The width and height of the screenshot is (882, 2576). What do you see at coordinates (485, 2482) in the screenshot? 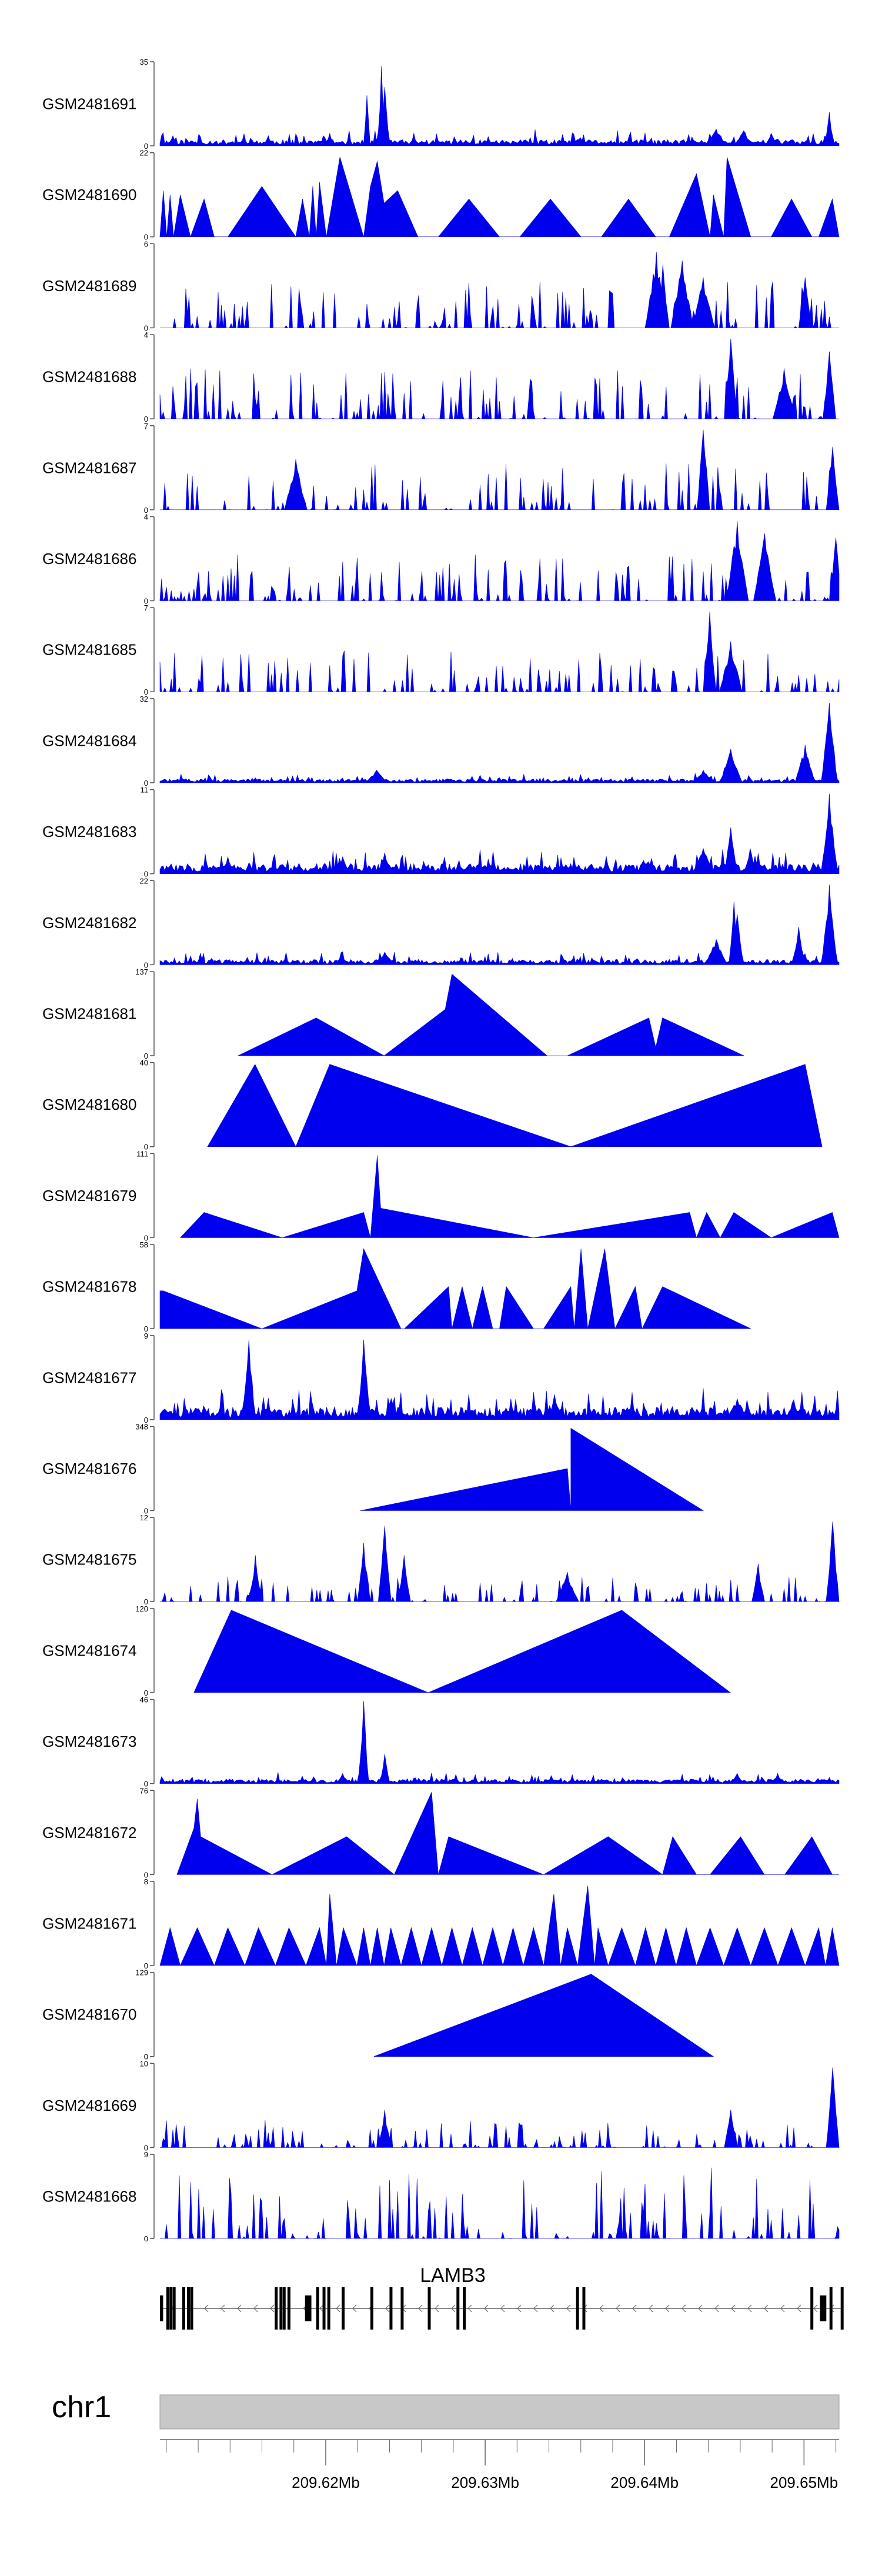
I see `position-tick-label: 209.63Mb` at bounding box center [485, 2482].